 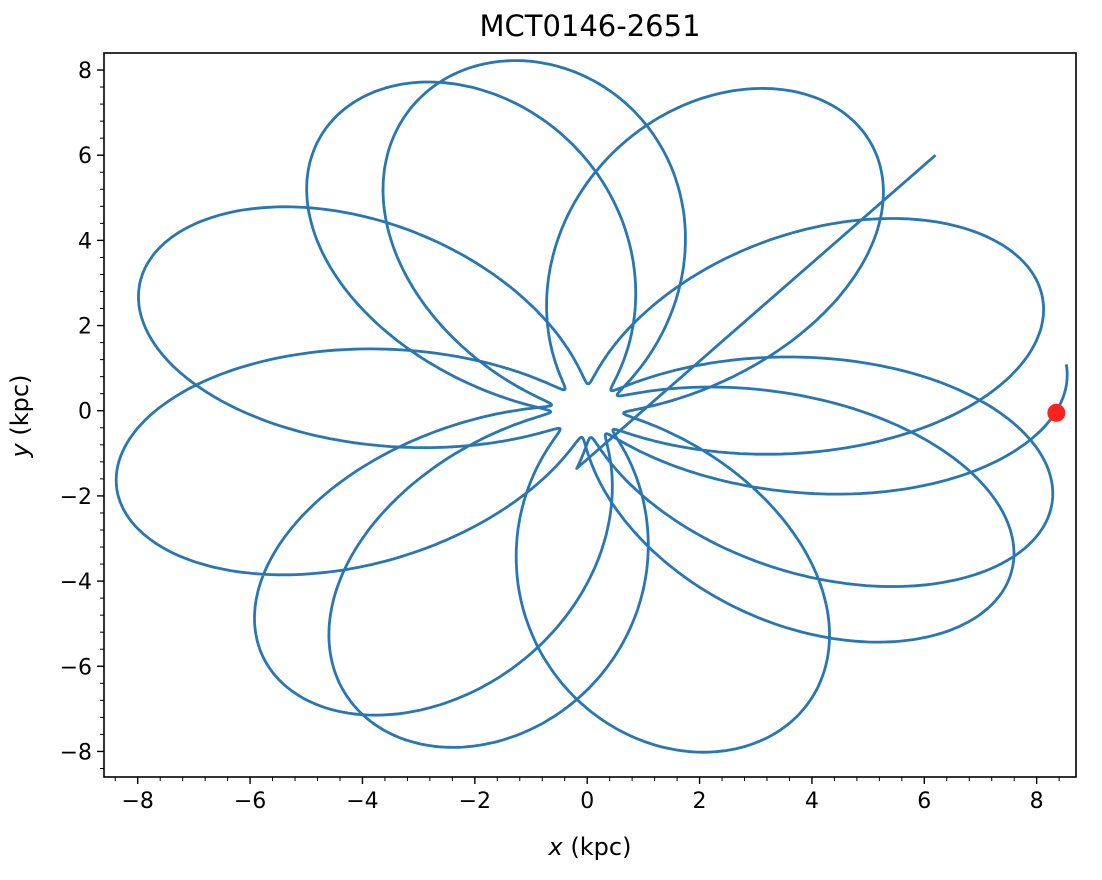 I want to click on x-tick-label: −8, so click(x=137, y=801).